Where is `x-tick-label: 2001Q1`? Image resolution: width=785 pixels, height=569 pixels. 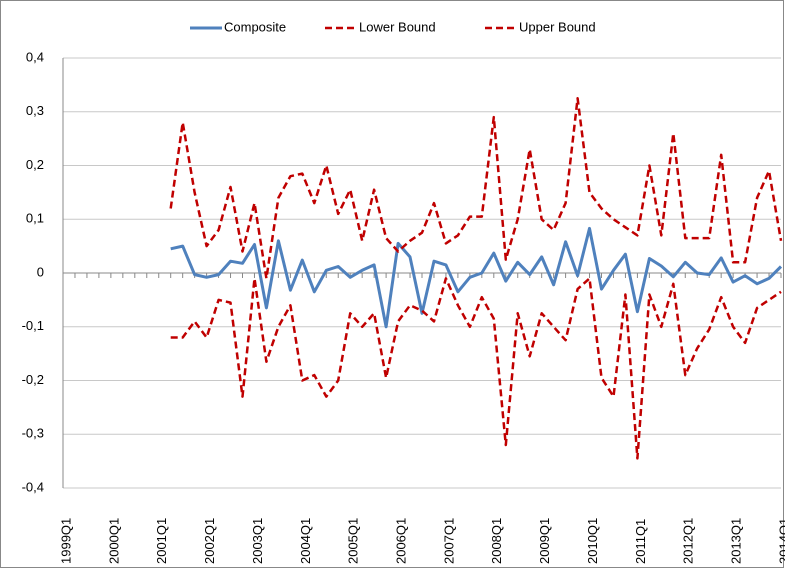 x-tick-label: 2001Q1 is located at coordinates (161, 541).